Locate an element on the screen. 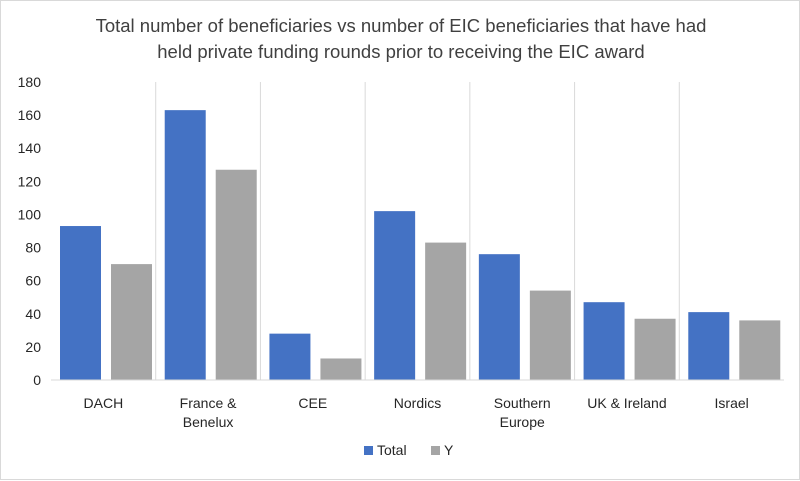  category-label-5-line-1: UK & Ireland is located at coordinates (626, 403).